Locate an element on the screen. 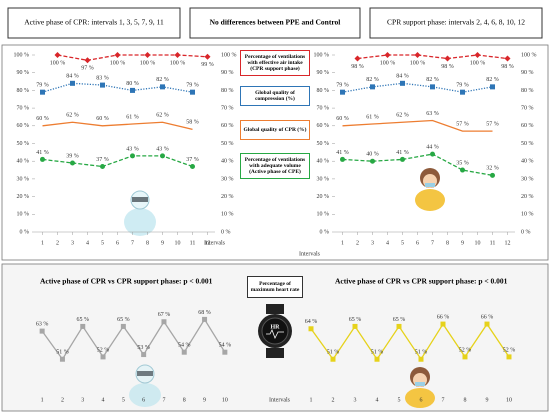  annotation-text: Percentage of maximum heart rate is located at coordinates (275, 287).